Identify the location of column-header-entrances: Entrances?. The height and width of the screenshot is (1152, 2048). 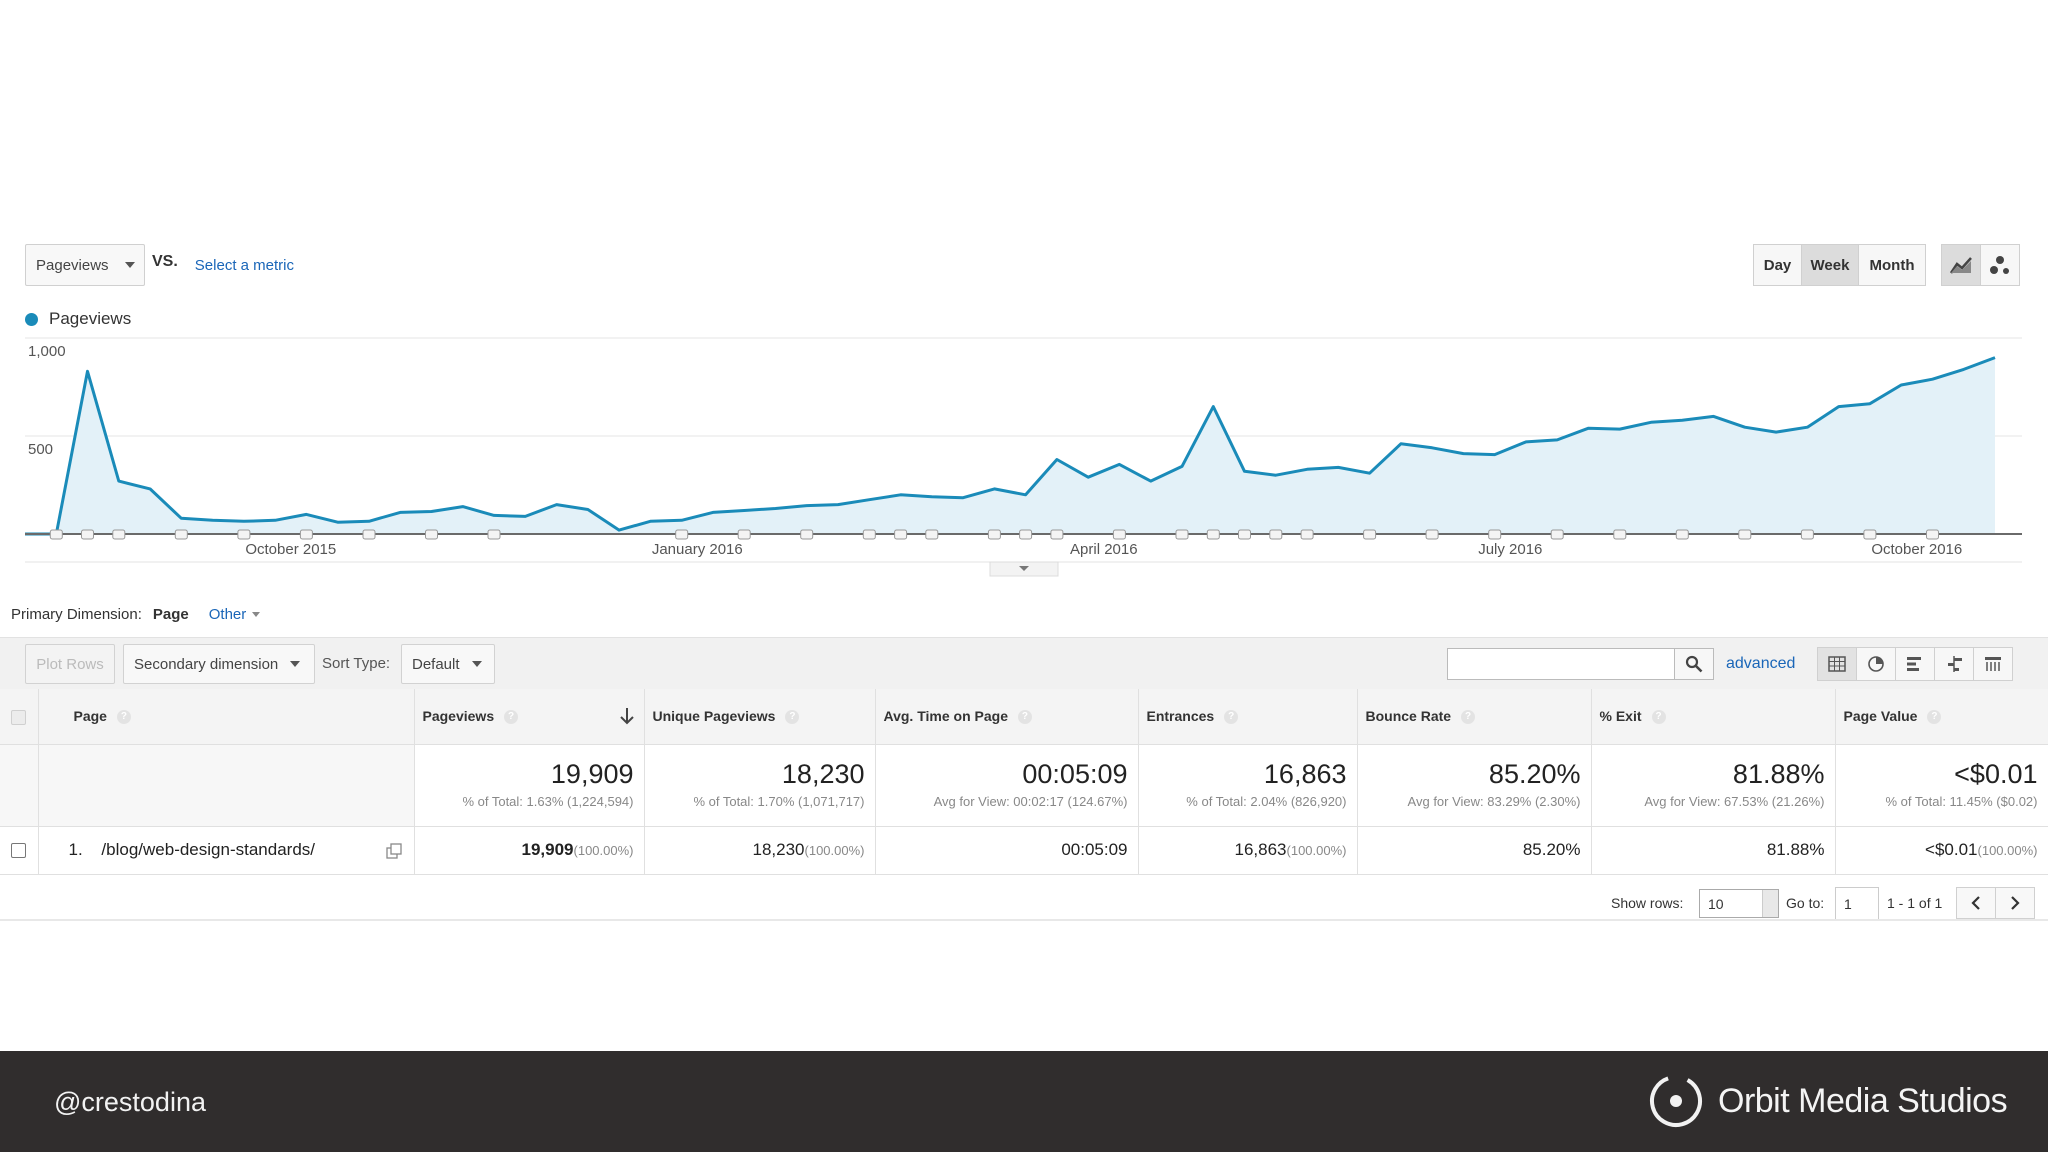
(1248, 717).